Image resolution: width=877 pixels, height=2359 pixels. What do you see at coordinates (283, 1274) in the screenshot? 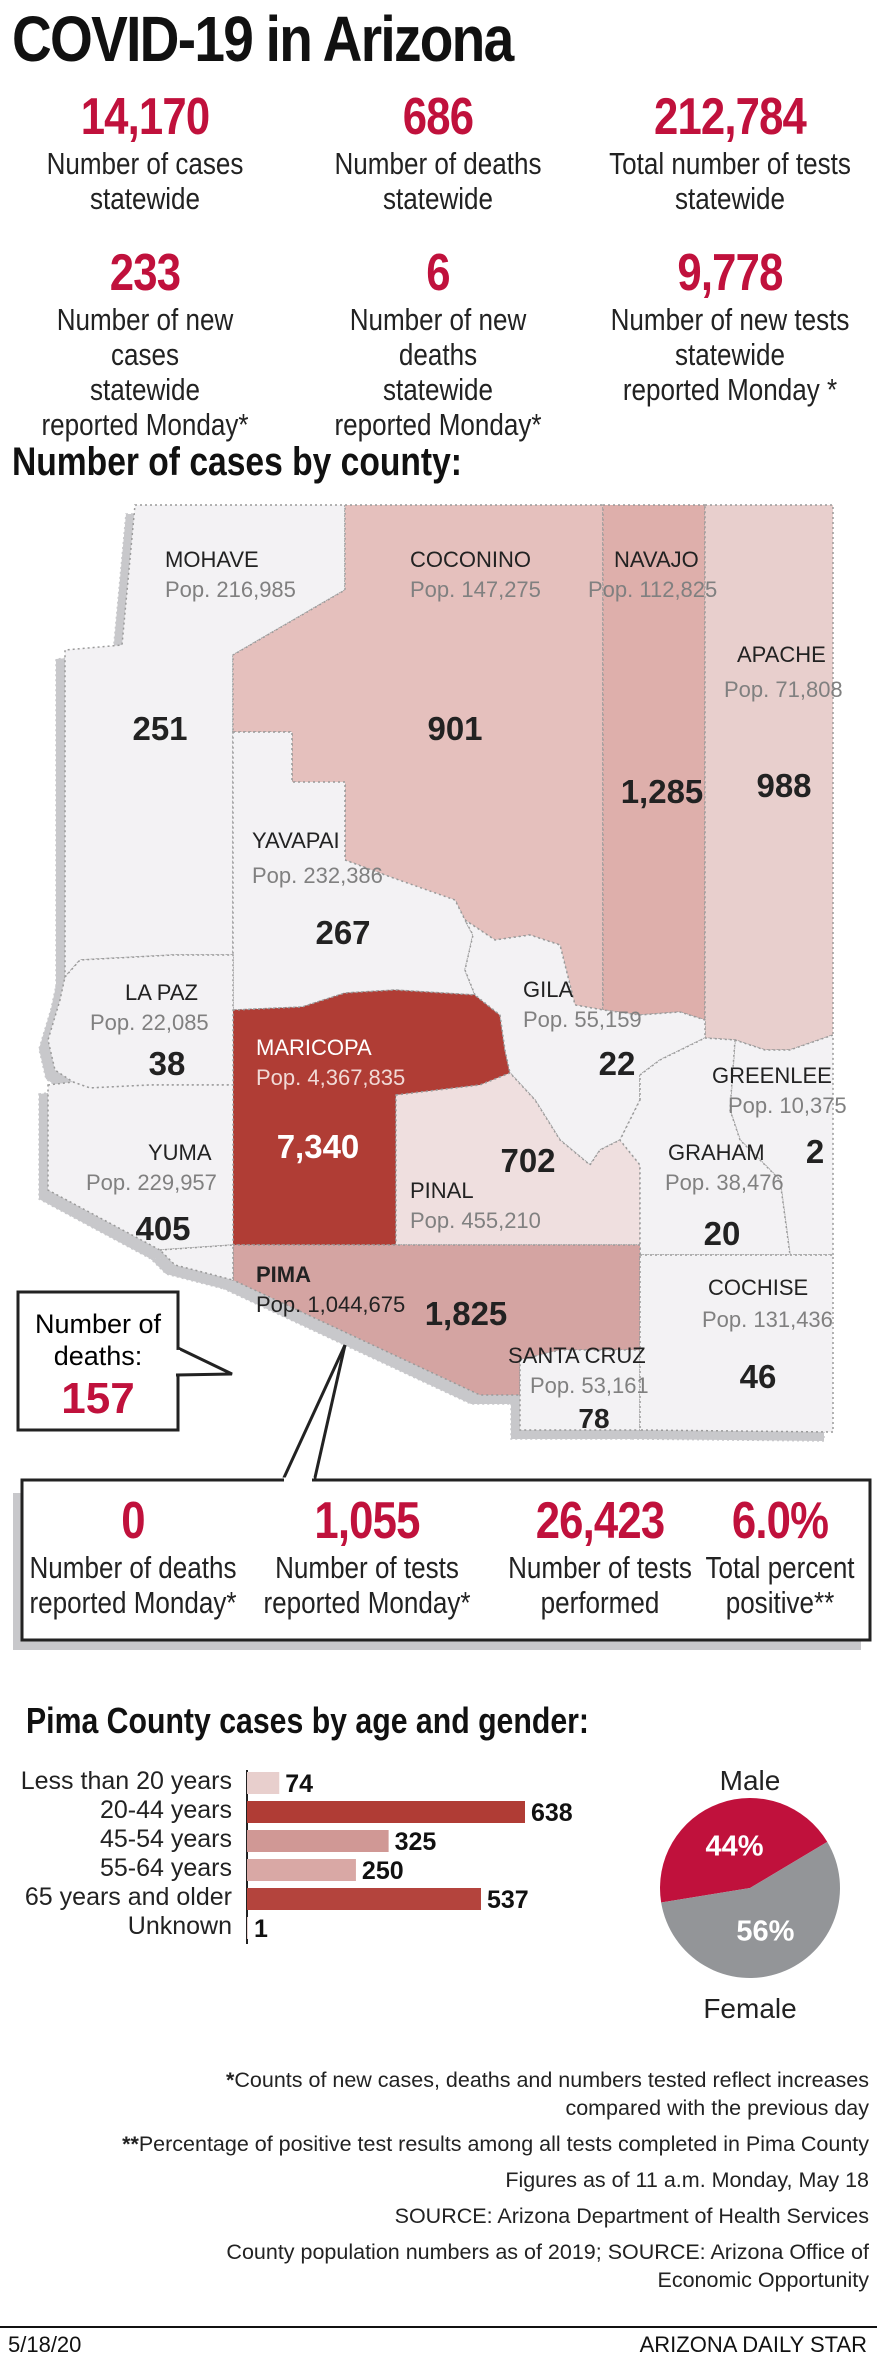
I see `label-pima: PIMA` at bounding box center [283, 1274].